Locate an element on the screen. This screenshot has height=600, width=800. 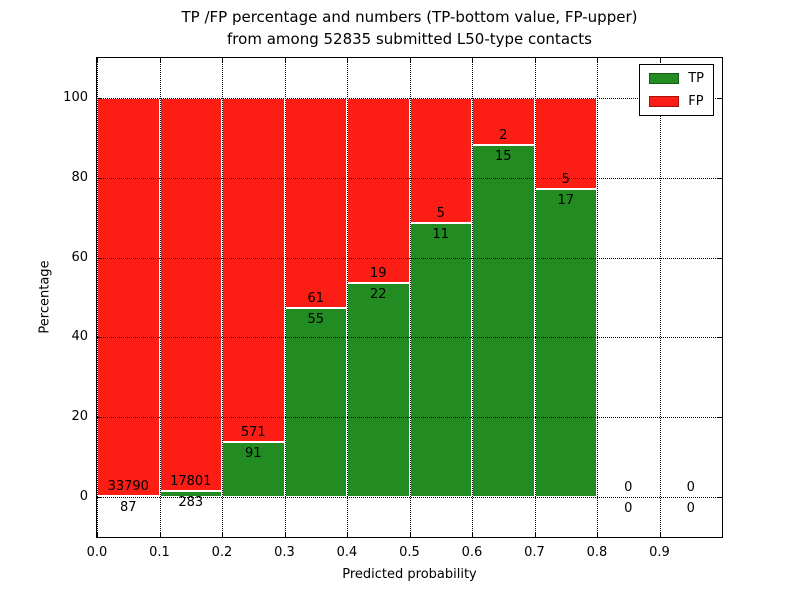
y-tick-label: 100 is located at coordinates (75, 97).